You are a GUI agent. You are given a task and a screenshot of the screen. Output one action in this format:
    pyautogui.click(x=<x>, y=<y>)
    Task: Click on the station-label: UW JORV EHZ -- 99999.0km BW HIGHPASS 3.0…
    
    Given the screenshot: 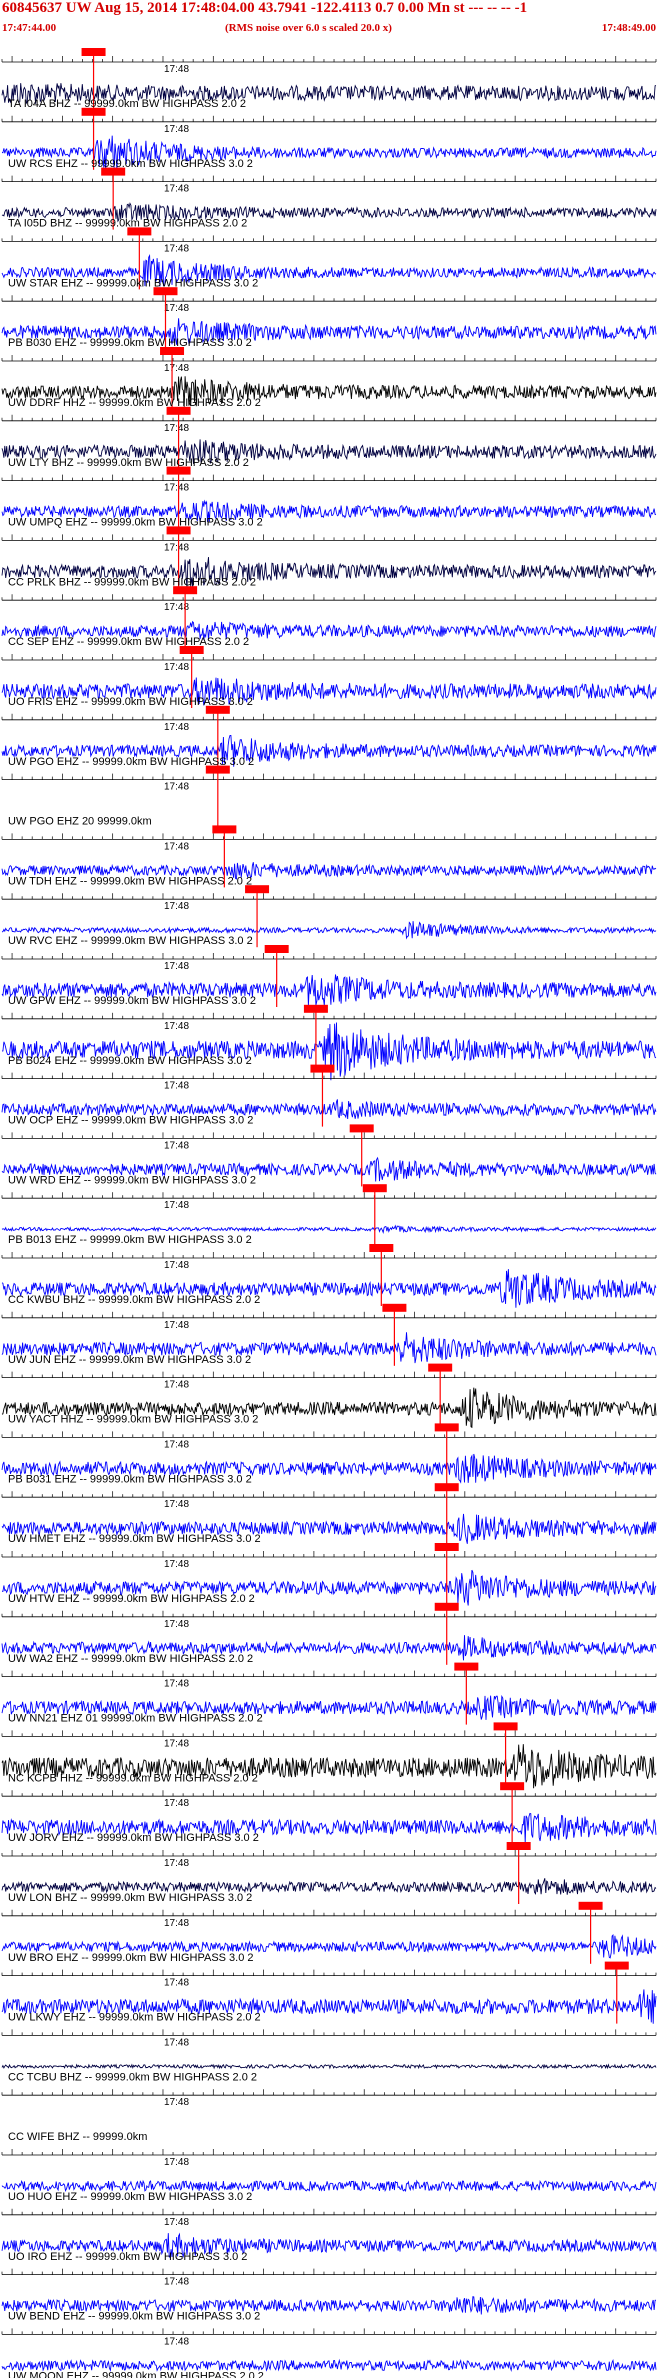 What is the action you would take?
    pyautogui.click(x=133, y=1838)
    